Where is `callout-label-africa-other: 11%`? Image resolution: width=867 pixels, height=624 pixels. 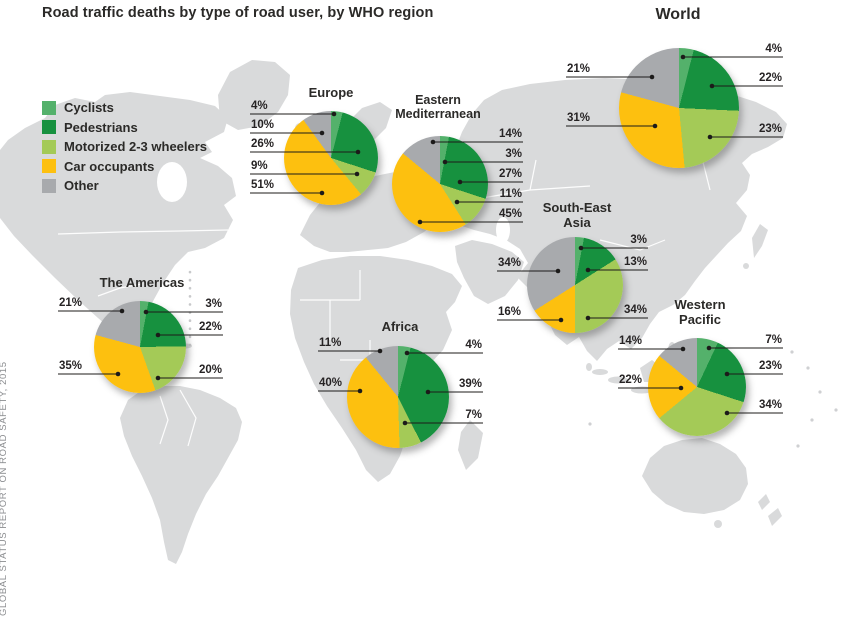
callout-label-africa-other: 11% is located at coordinates (330, 343).